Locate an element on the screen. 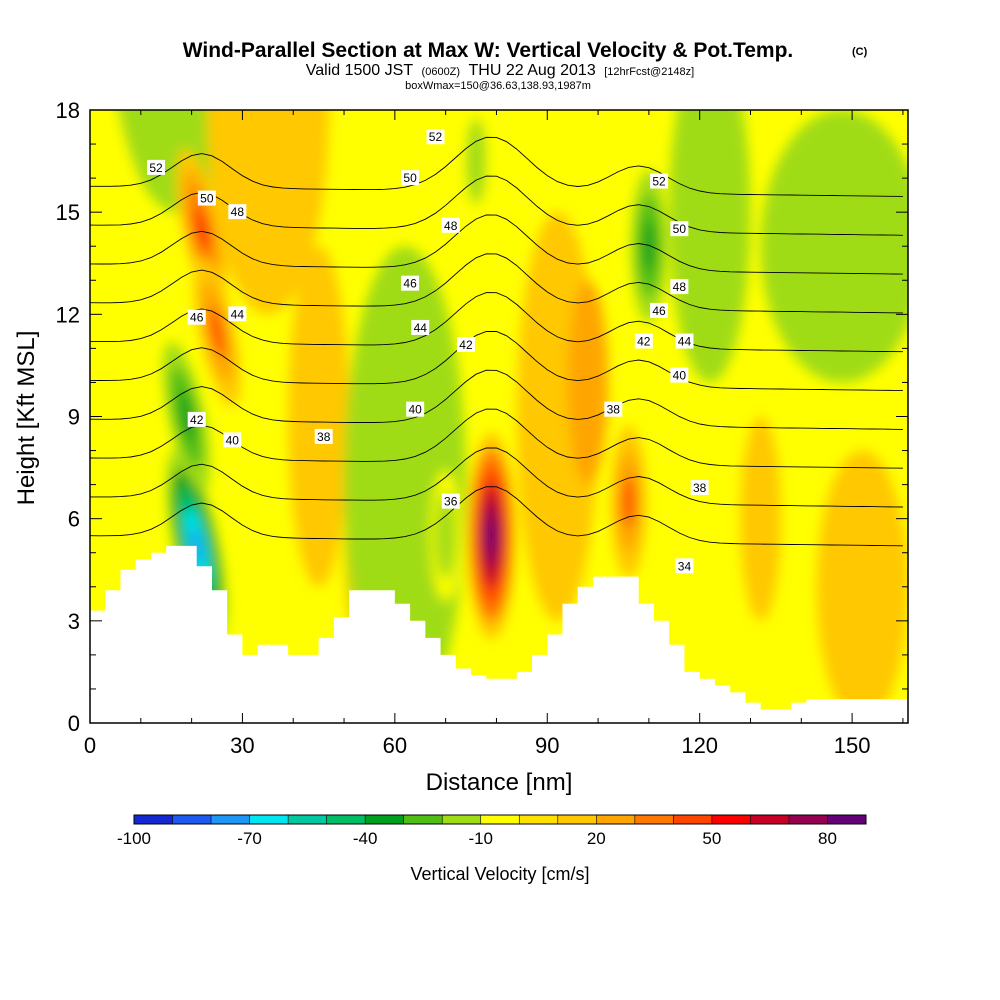 The image size is (1000, 1000). colorbar-tick-label: -40 is located at coordinates (365, 838).